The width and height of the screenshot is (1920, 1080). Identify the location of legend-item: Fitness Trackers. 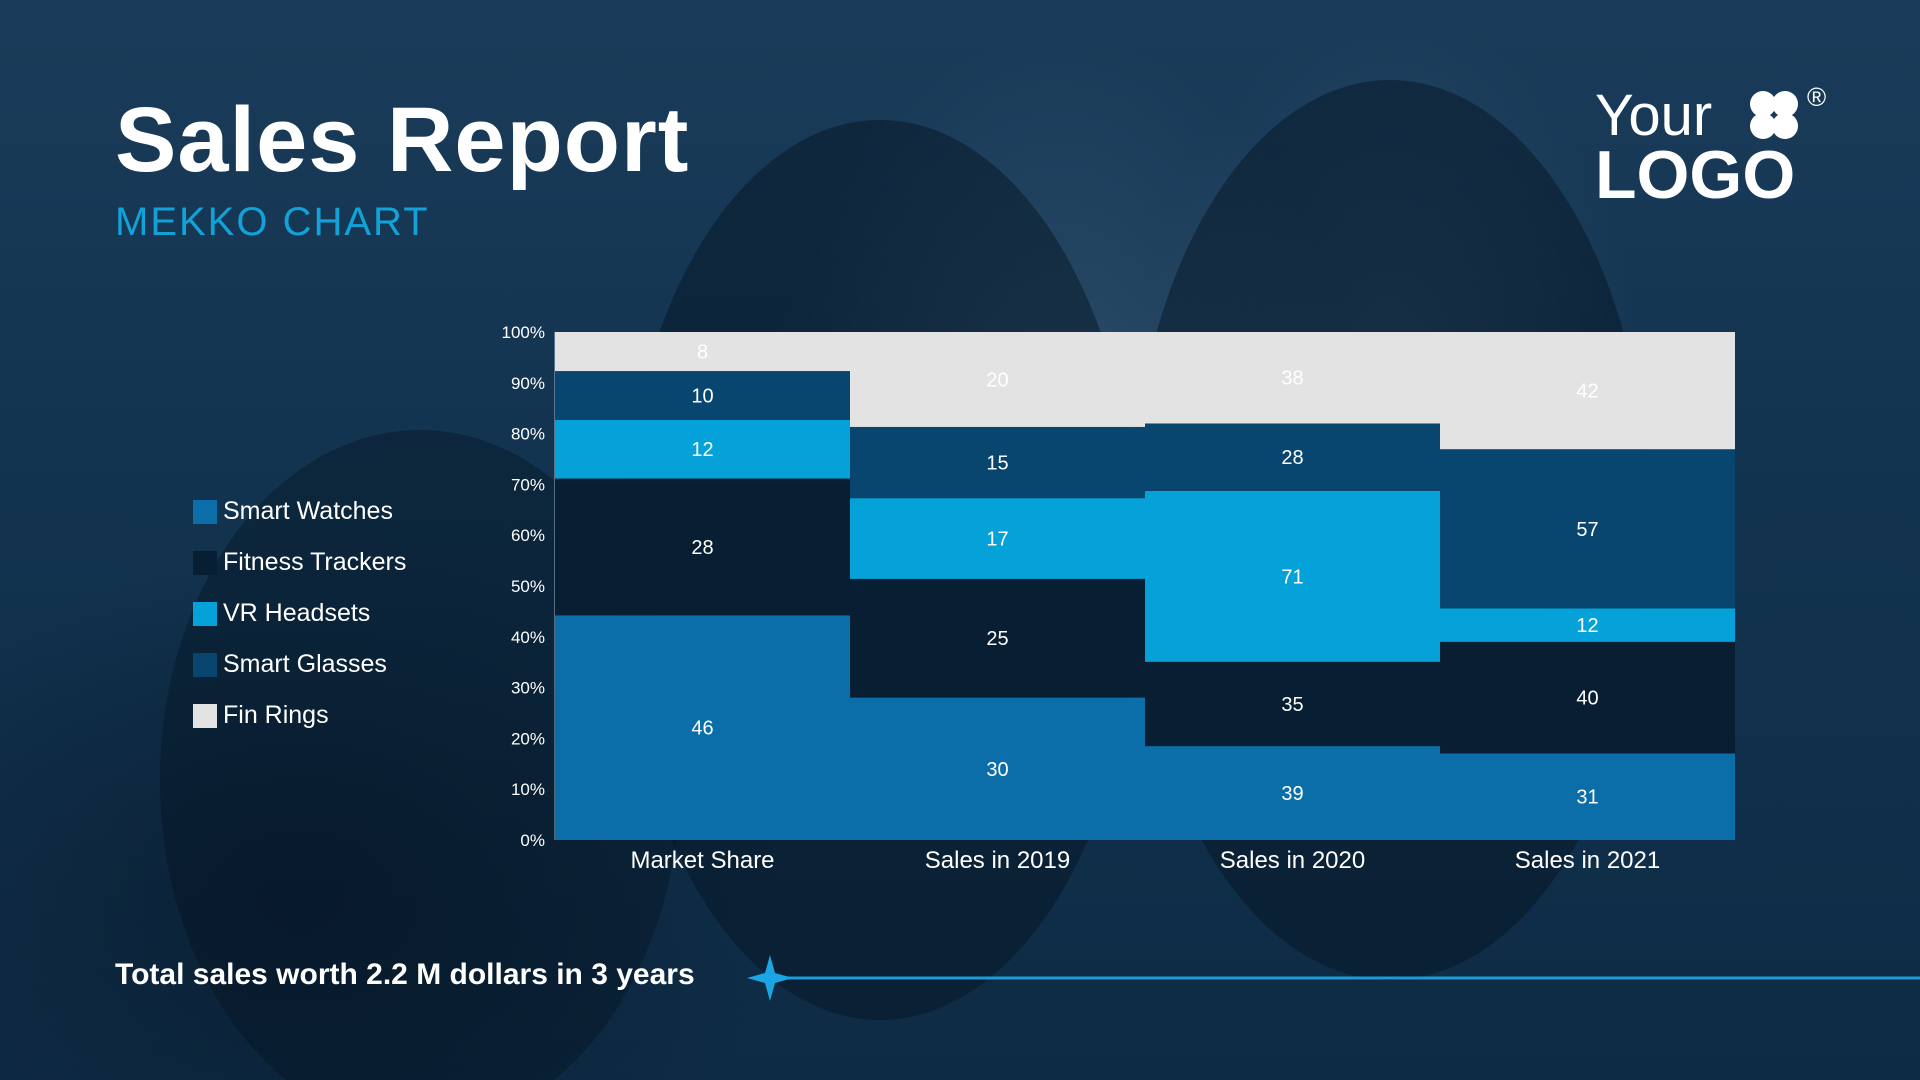
(299, 562).